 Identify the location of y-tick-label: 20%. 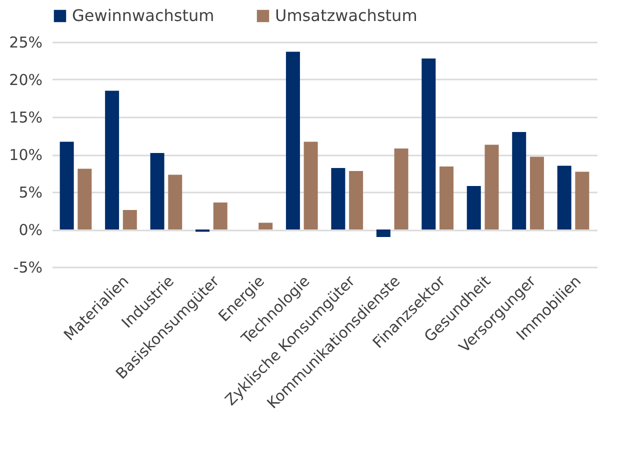
(25, 80).